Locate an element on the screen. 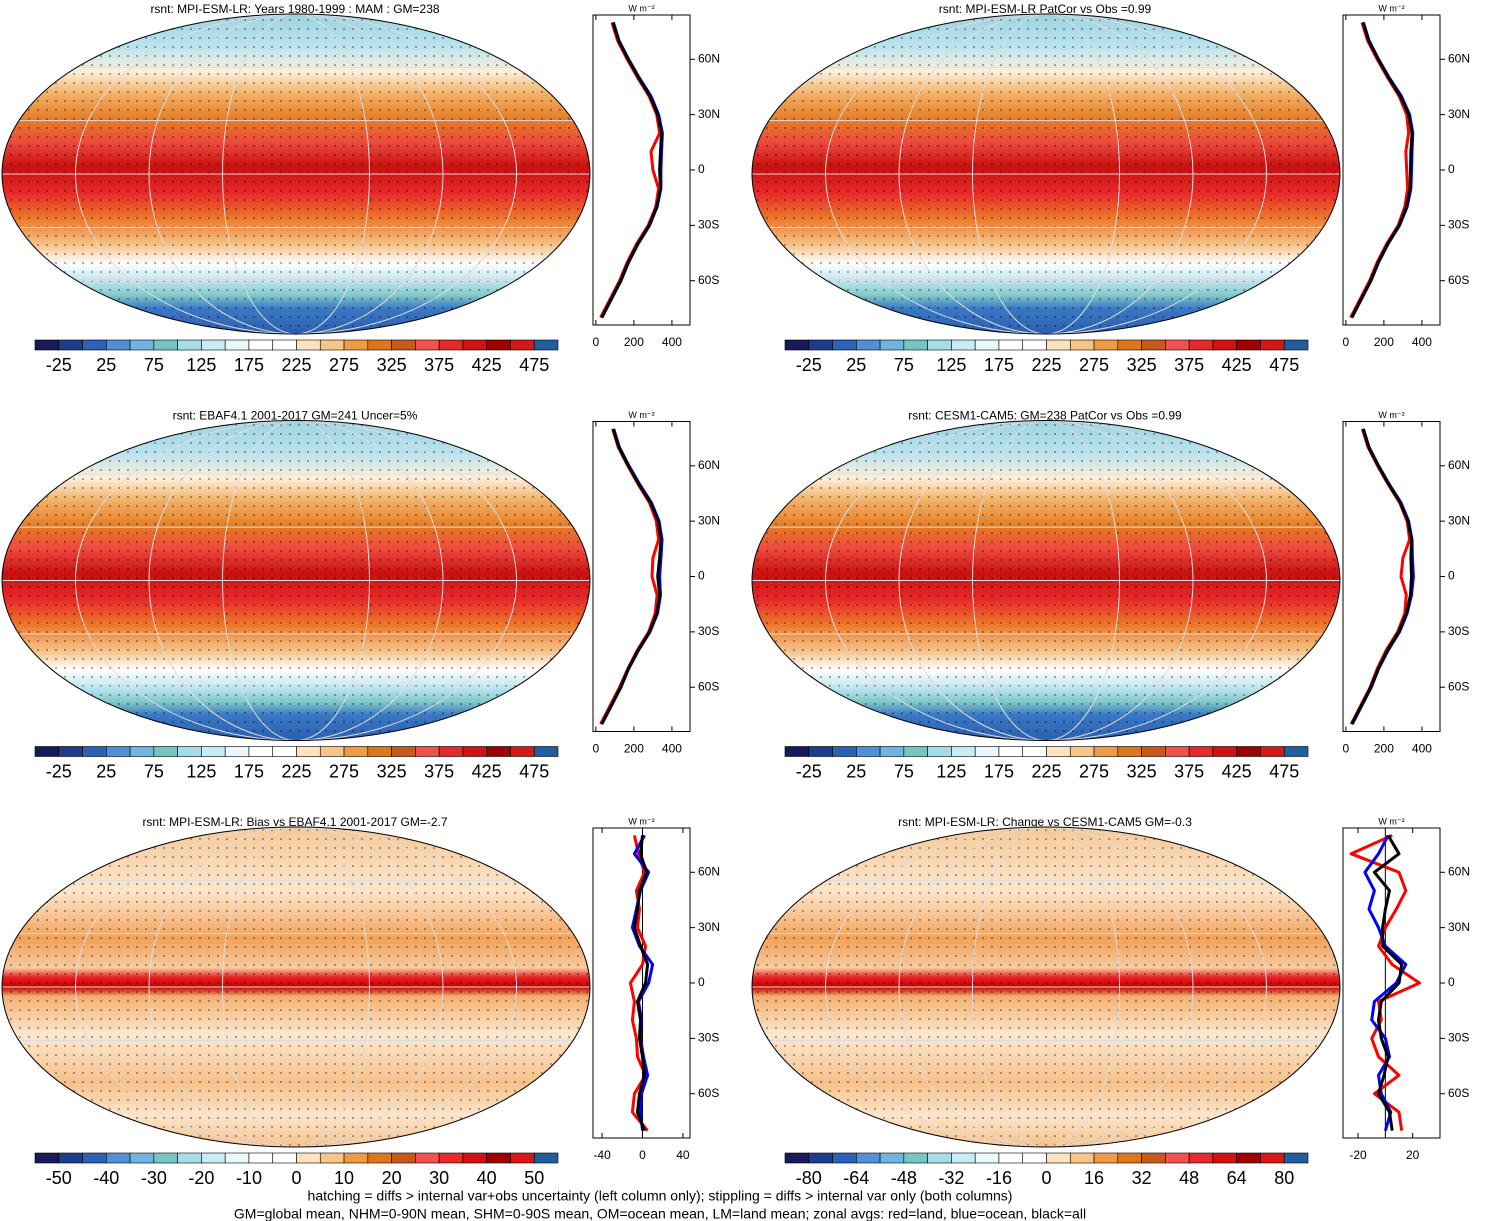  colorbar-label: 50 is located at coordinates (534, 1178).